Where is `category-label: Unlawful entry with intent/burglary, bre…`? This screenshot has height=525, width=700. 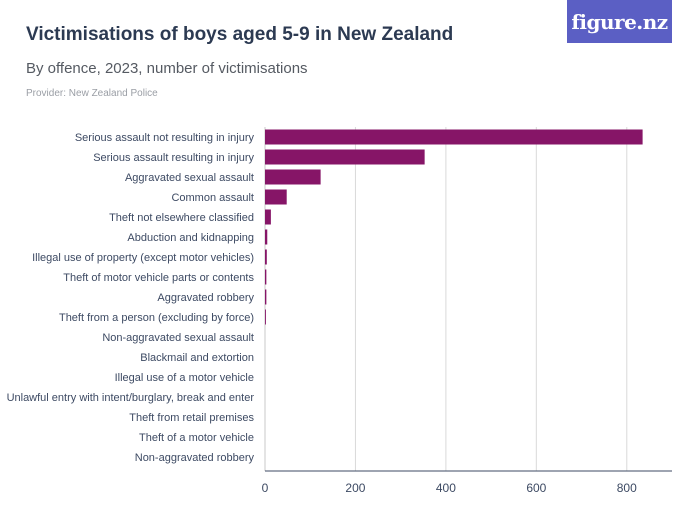 category-label: Unlawful entry with intent/burglary, bre… is located at coordinates (131, 398).